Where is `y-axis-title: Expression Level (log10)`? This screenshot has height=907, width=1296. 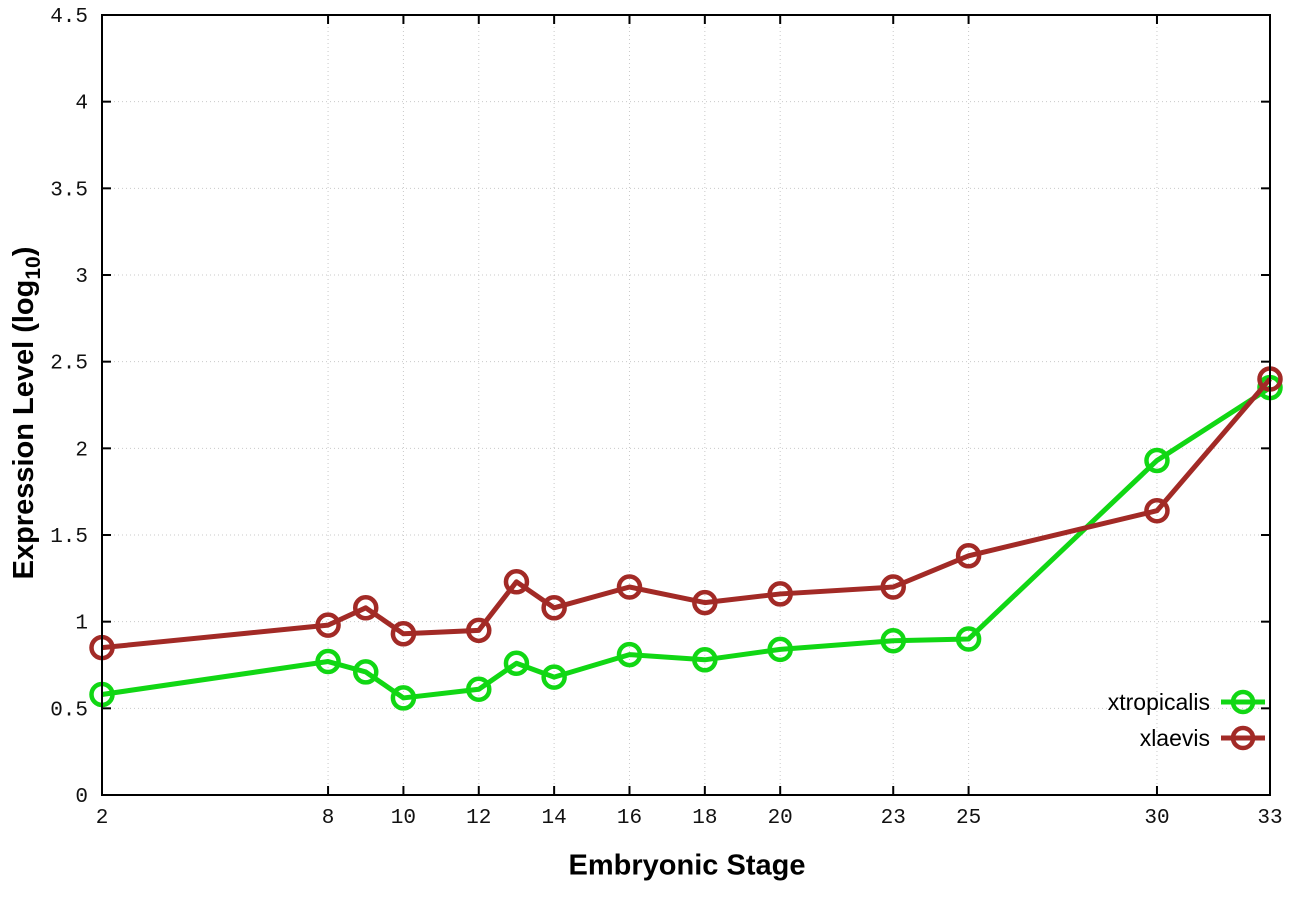 y-axis-title: Expression Level (log10) is located at coordinates (27, 413).